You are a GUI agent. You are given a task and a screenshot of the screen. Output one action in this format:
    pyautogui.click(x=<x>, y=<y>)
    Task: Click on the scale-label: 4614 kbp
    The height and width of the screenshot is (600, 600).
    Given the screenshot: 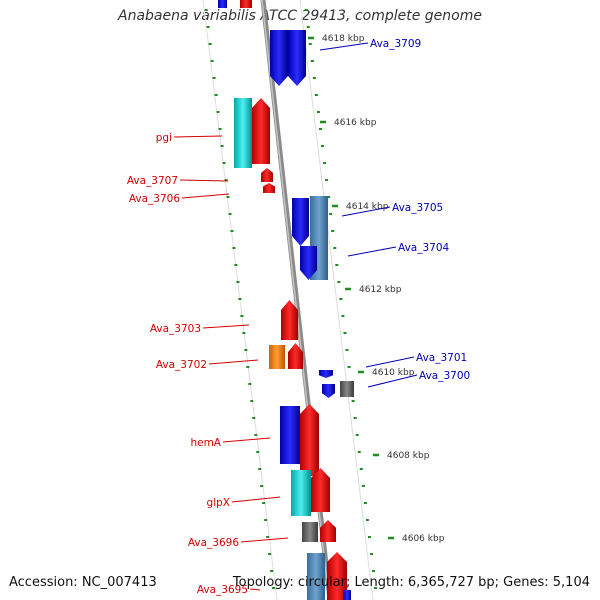 What is the action you would take?
    pyautogui.click(x=367, y=207)
    